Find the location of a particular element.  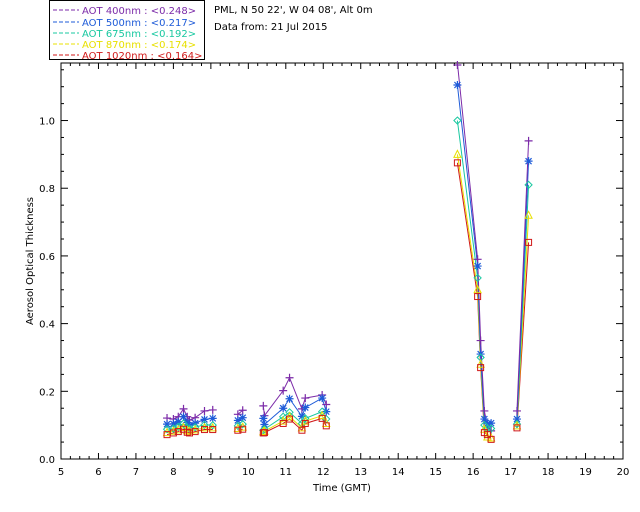

y-tick-label: 1.0 is located at coordinates (47, 122).